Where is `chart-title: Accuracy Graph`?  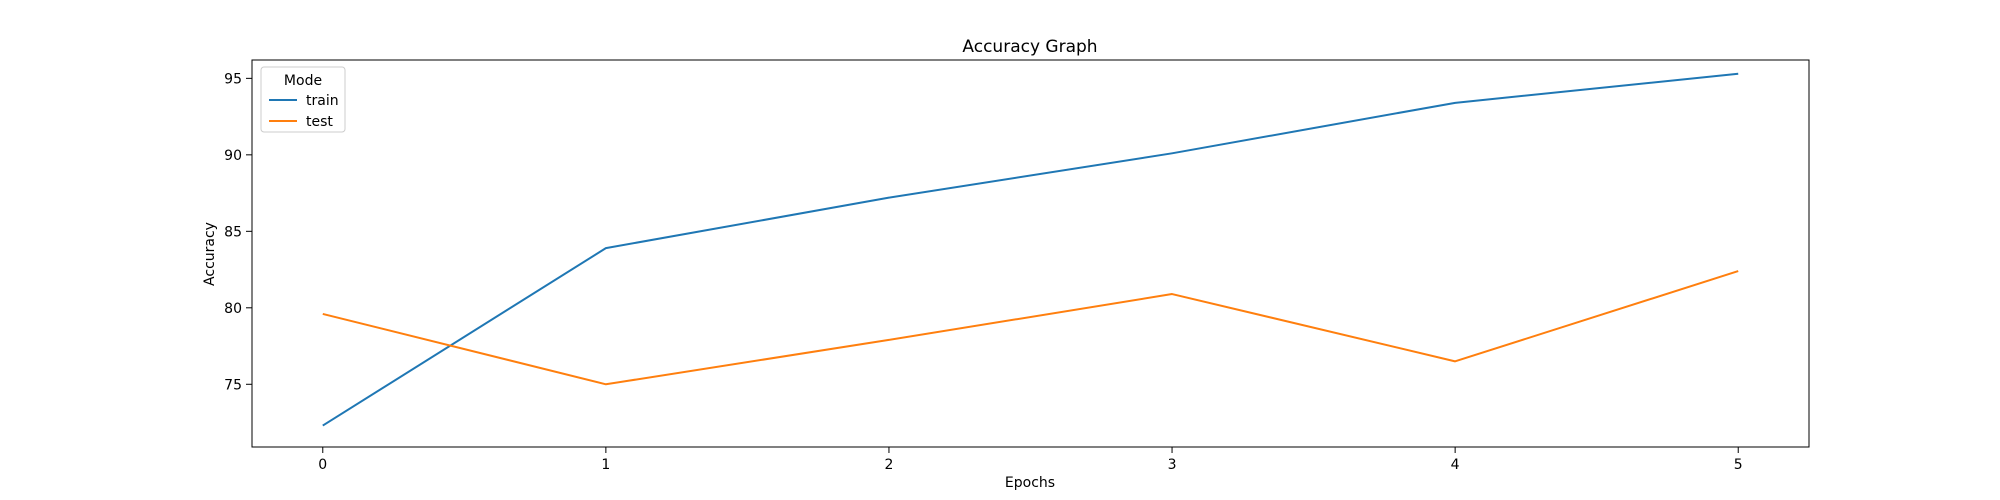 chart-title: Accuracy Graph is located at coordinates (1029, 47).